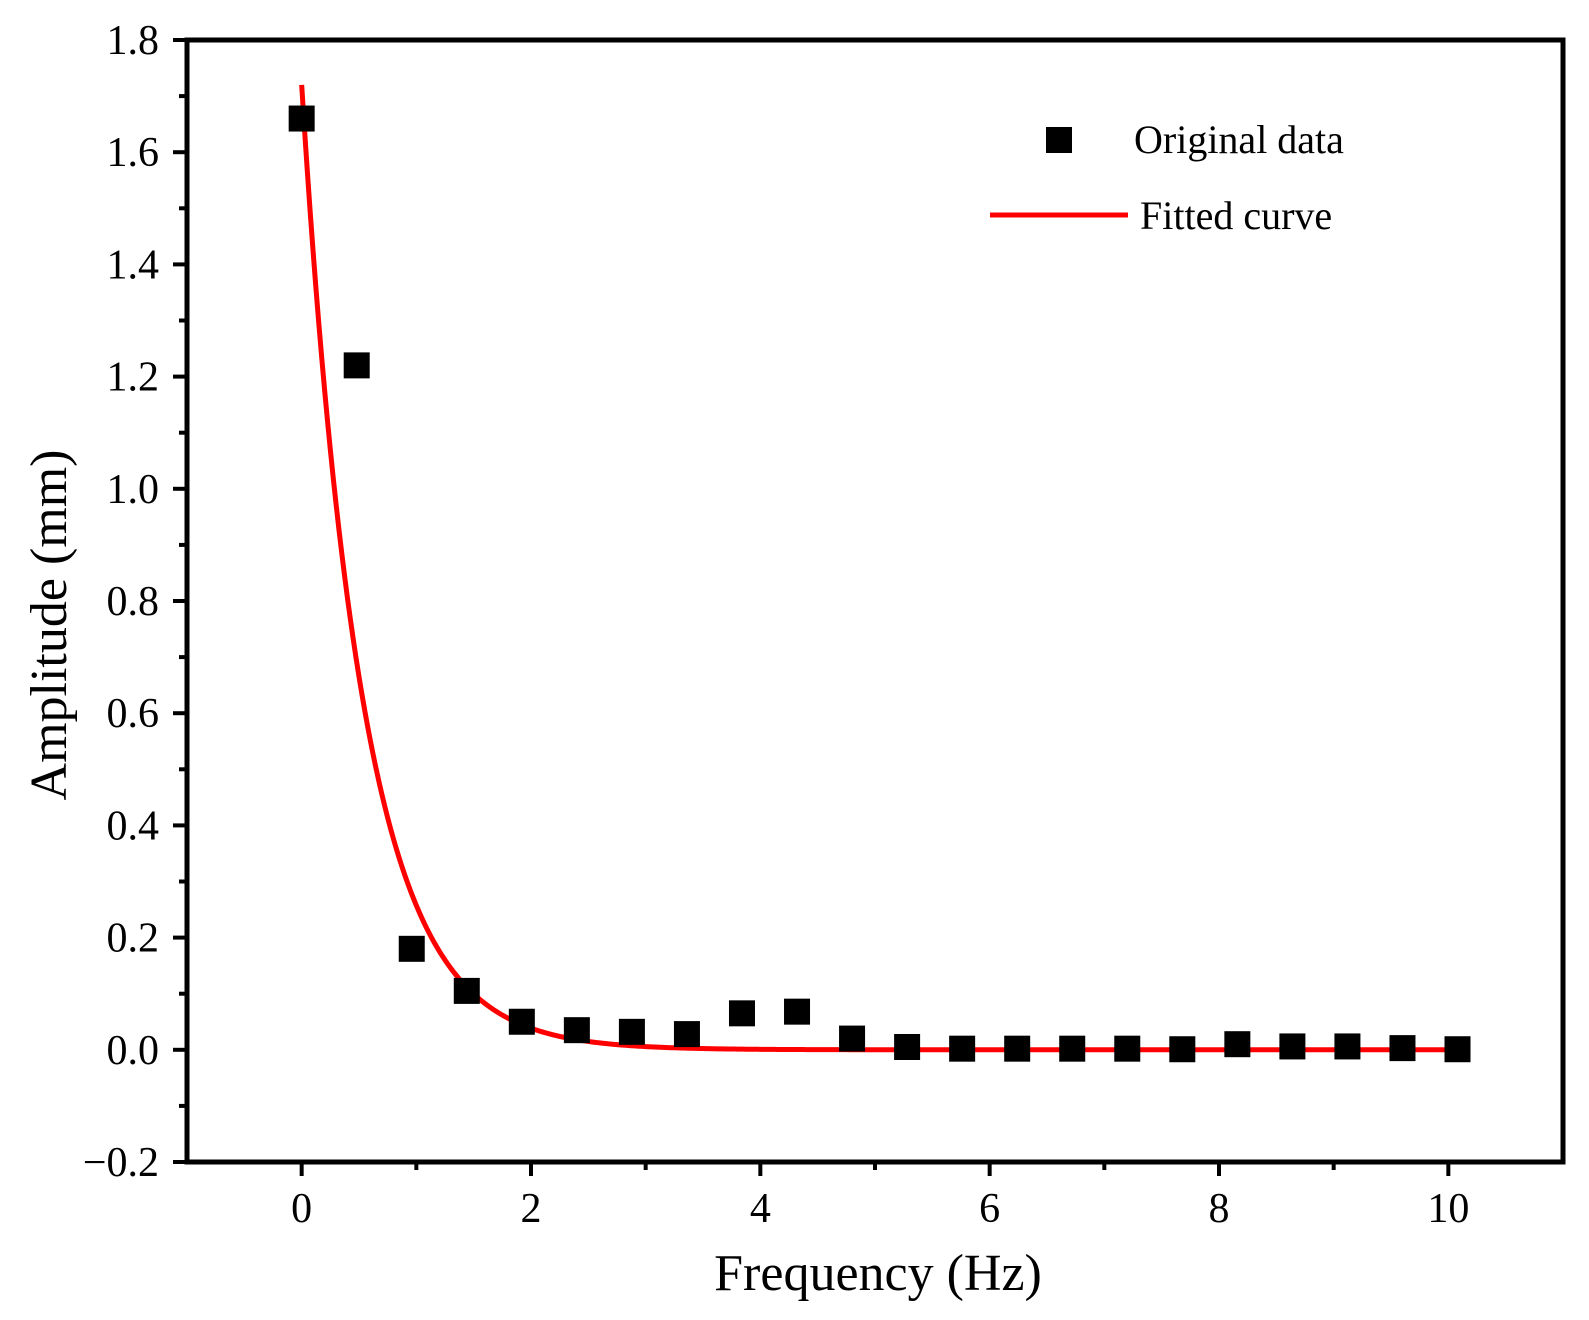 Image resolution: width=1589 pixels, height=1320 pixels. What do you see at coordinates (880, 1197) in the screenshot?
I see `x-axis-ticks: 0 2 4 6 8 10` at bounding box center [880, 1197].